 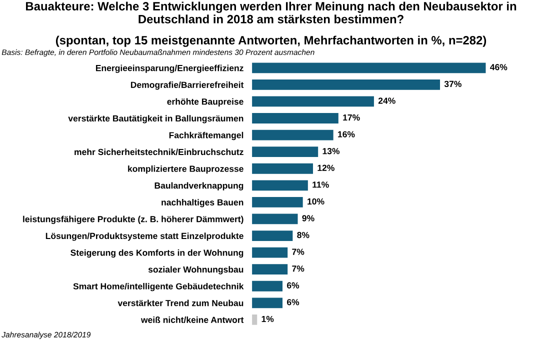 What do you see at coordinates (145, 236) in the screenshot?
I see `y-tick-label: Lösungen/Produktsysteme statt Einzelprodukte` at bounding box center [145, 236].